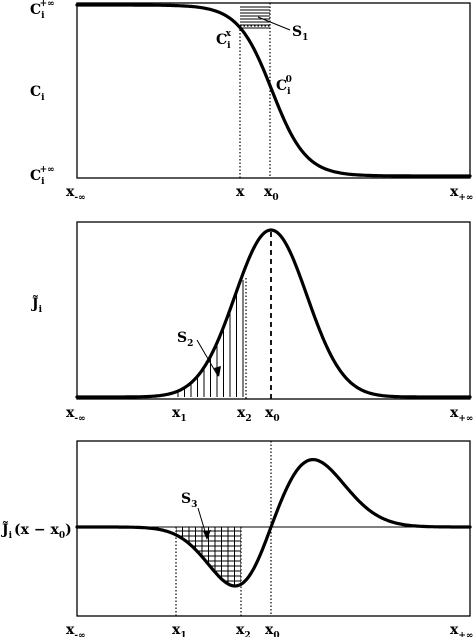 The width and height of the screenshot is (474, 637). Describe the element at coordinates (189, 500) in the screenshot. I see `s3-label: S3` at that location.